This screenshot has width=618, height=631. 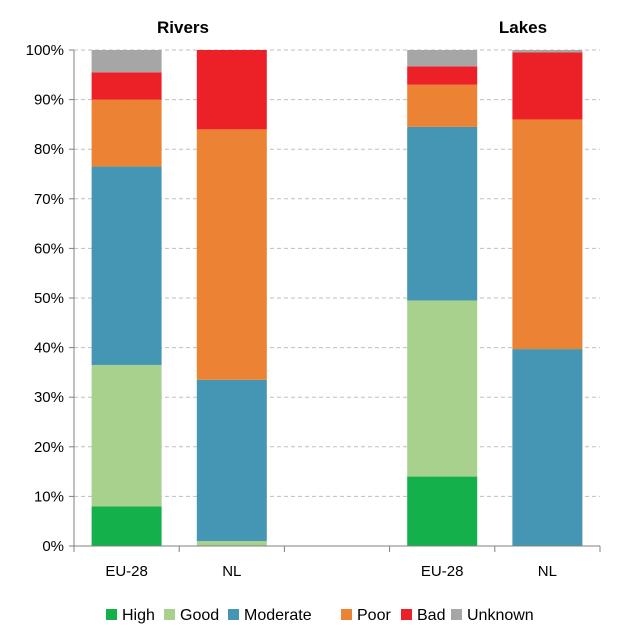 What do you see at coordinates (49, 248) in the screenshot?
I see `y-tick-label: 60%` at bounding box center [49, 248].